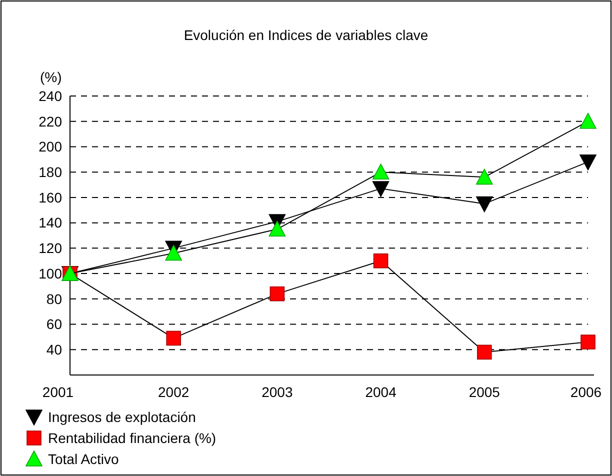 Image resolution: width=612 pixels, height=476 pixels. Describe the element at coordinates (50, 172) in the screenshot. I see `y-tick-label: 180` at that location.